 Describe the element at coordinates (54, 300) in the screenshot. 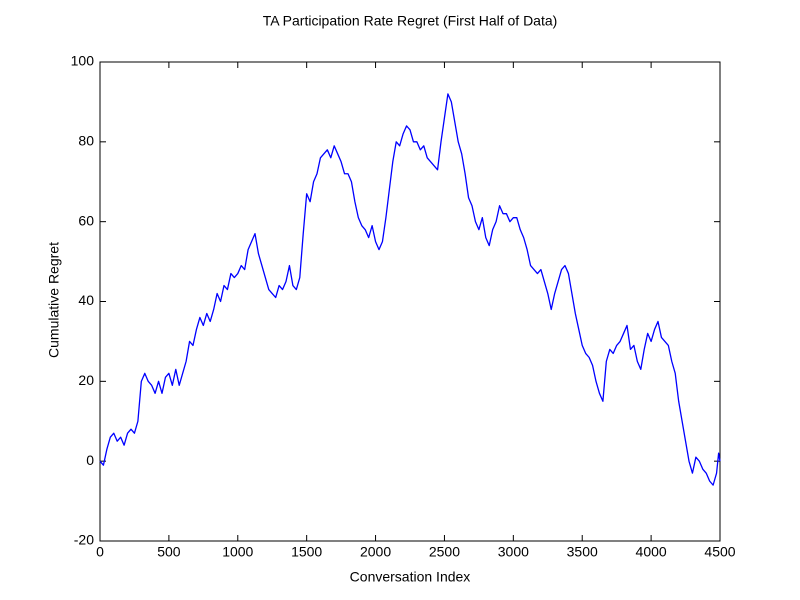

I see `y-axis-label: Cumulative Regret` at that location.